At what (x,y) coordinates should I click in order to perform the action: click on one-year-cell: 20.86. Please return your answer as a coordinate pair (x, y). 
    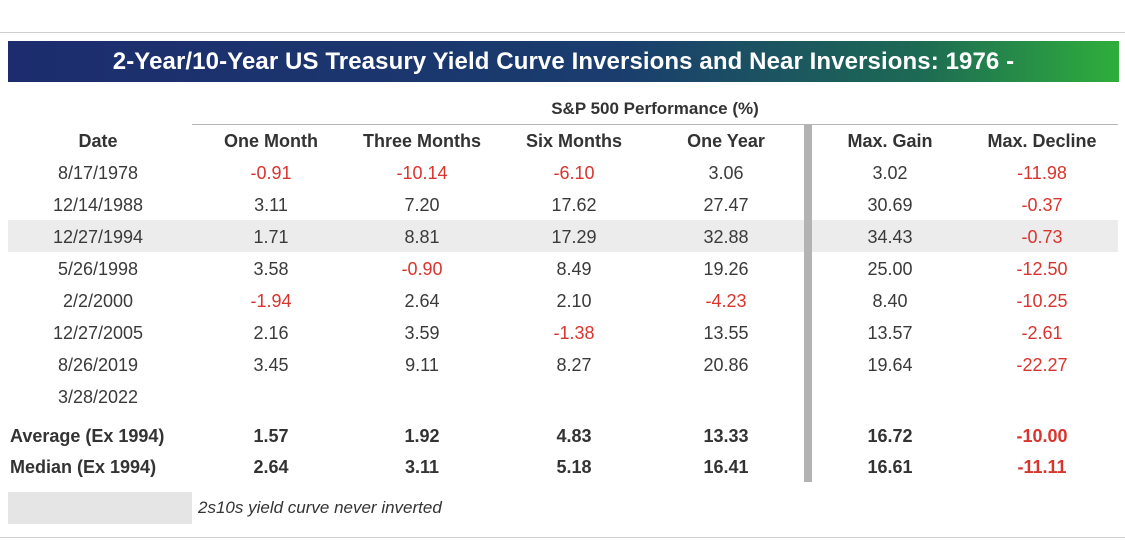
    Looking at the image, I should click on (726, 365).